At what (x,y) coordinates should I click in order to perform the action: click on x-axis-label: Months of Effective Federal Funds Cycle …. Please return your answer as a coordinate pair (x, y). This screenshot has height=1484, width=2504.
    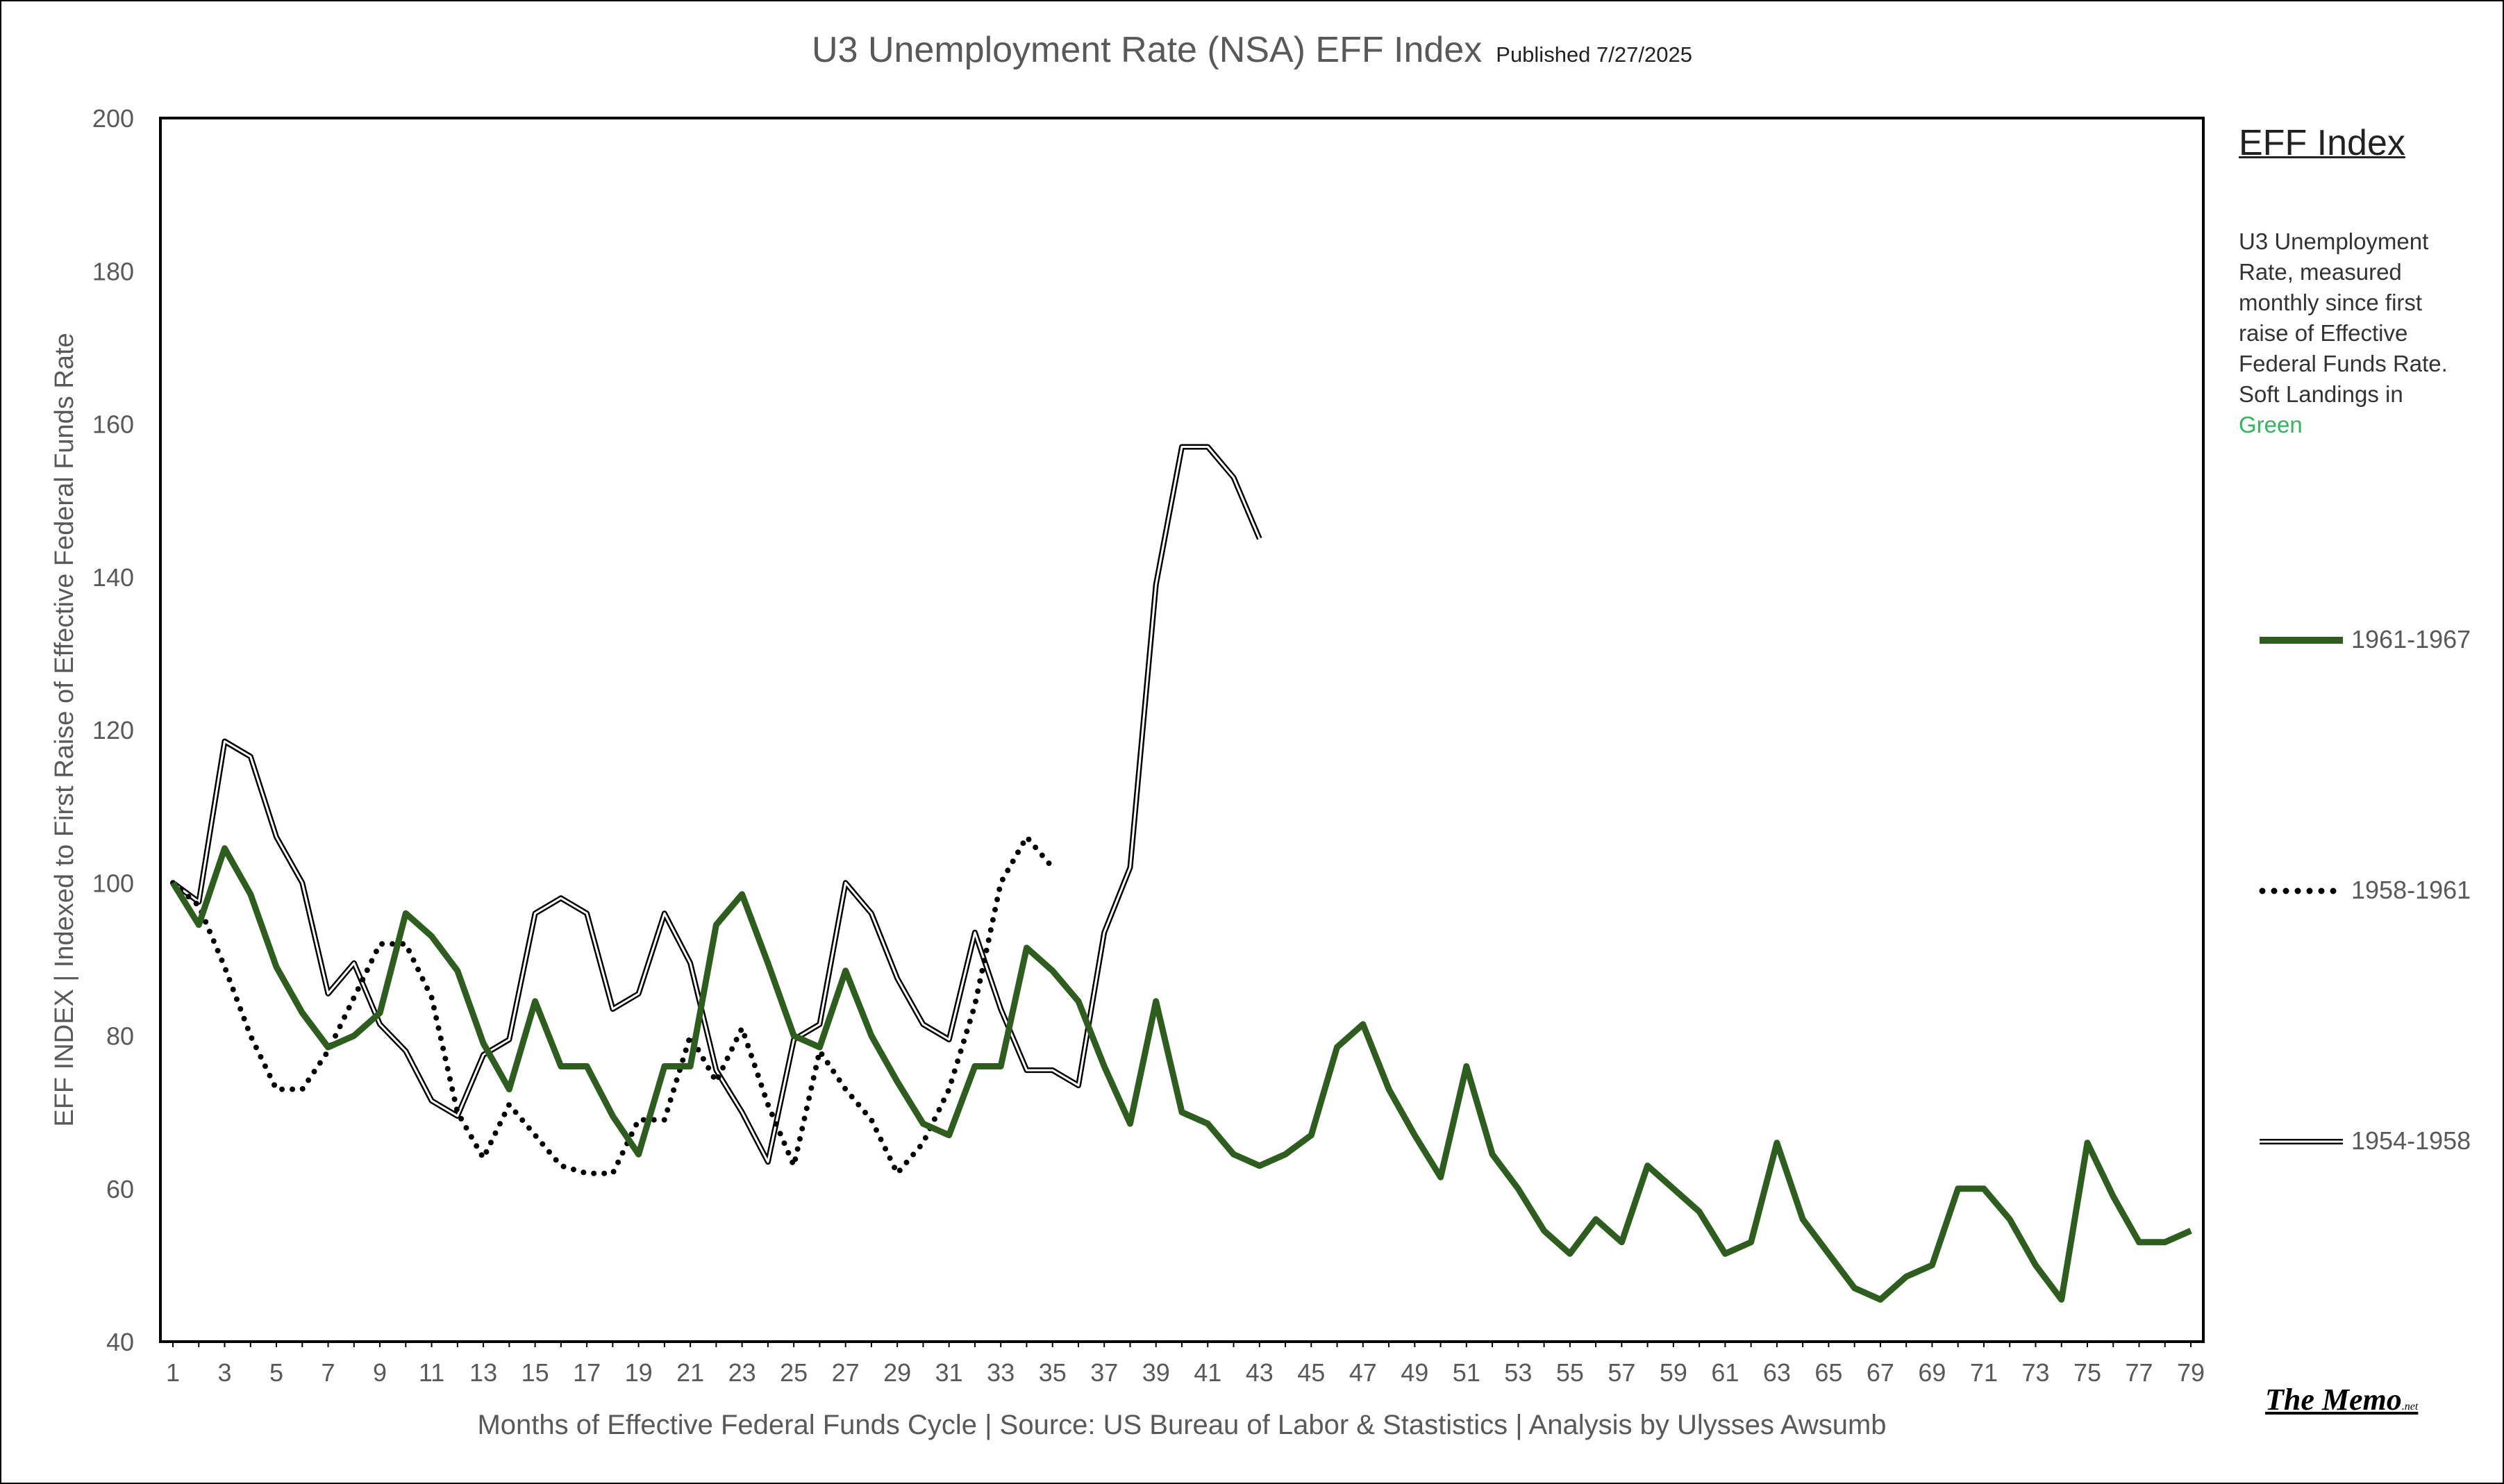
    Looking at the image, I should click on (1182, 1425).